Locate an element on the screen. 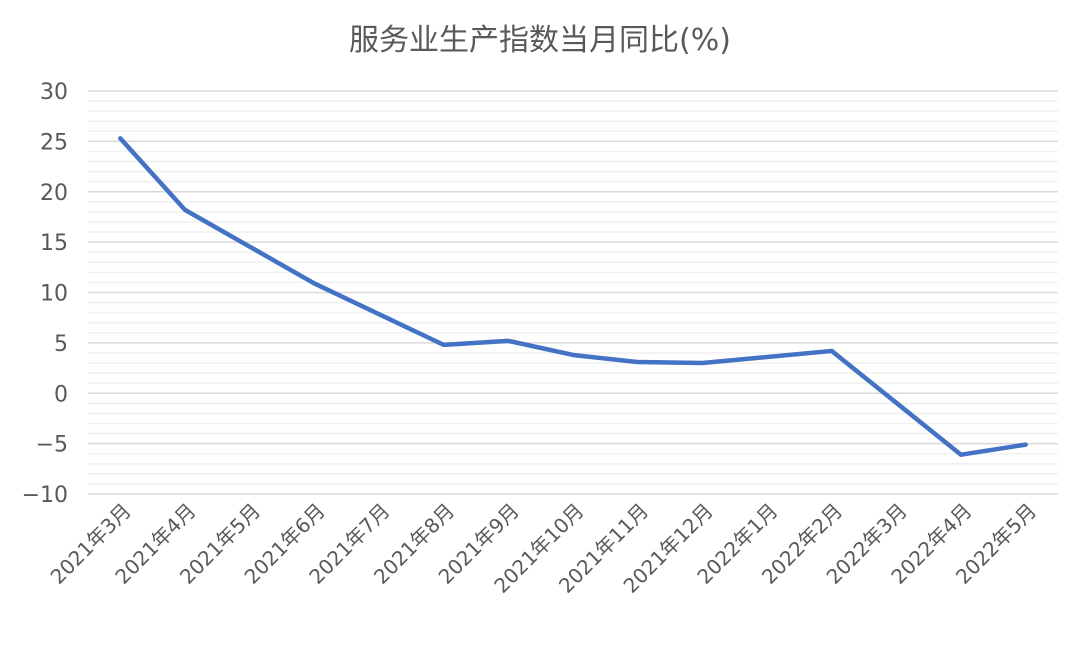 The height and width of the screenshot is (651, 1080). y-tick-label: 10 is located at coordinates (54, 294).